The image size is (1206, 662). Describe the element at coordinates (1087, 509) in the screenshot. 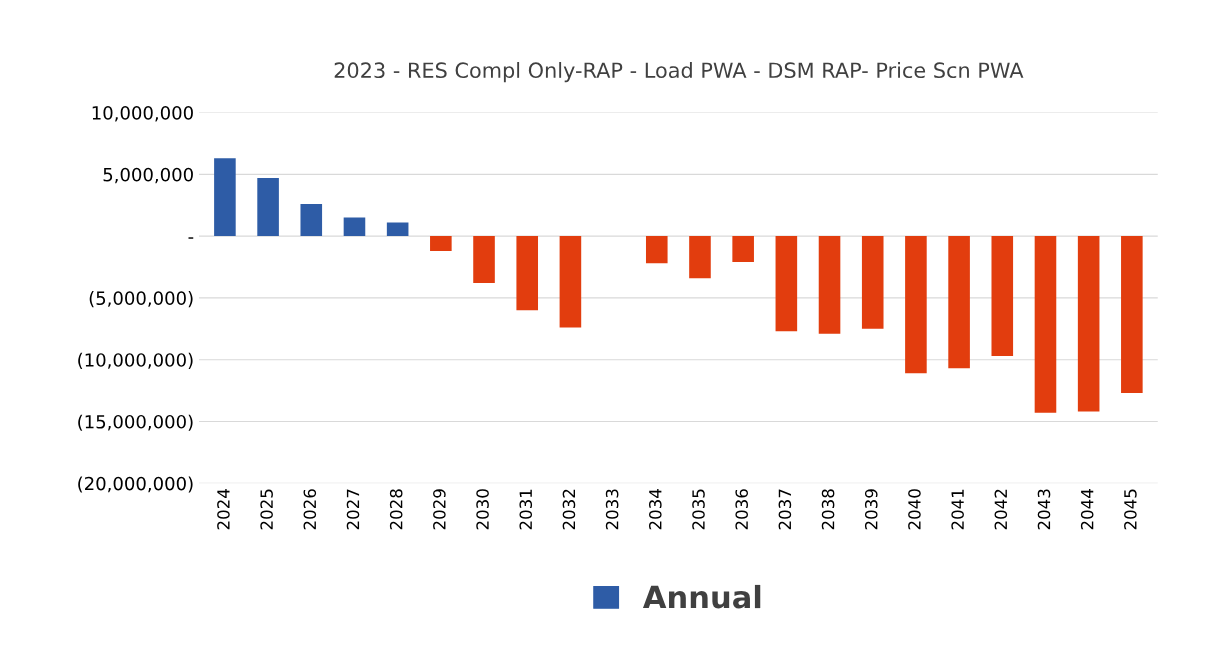

I see `x-tick-label: 2044` at that location.